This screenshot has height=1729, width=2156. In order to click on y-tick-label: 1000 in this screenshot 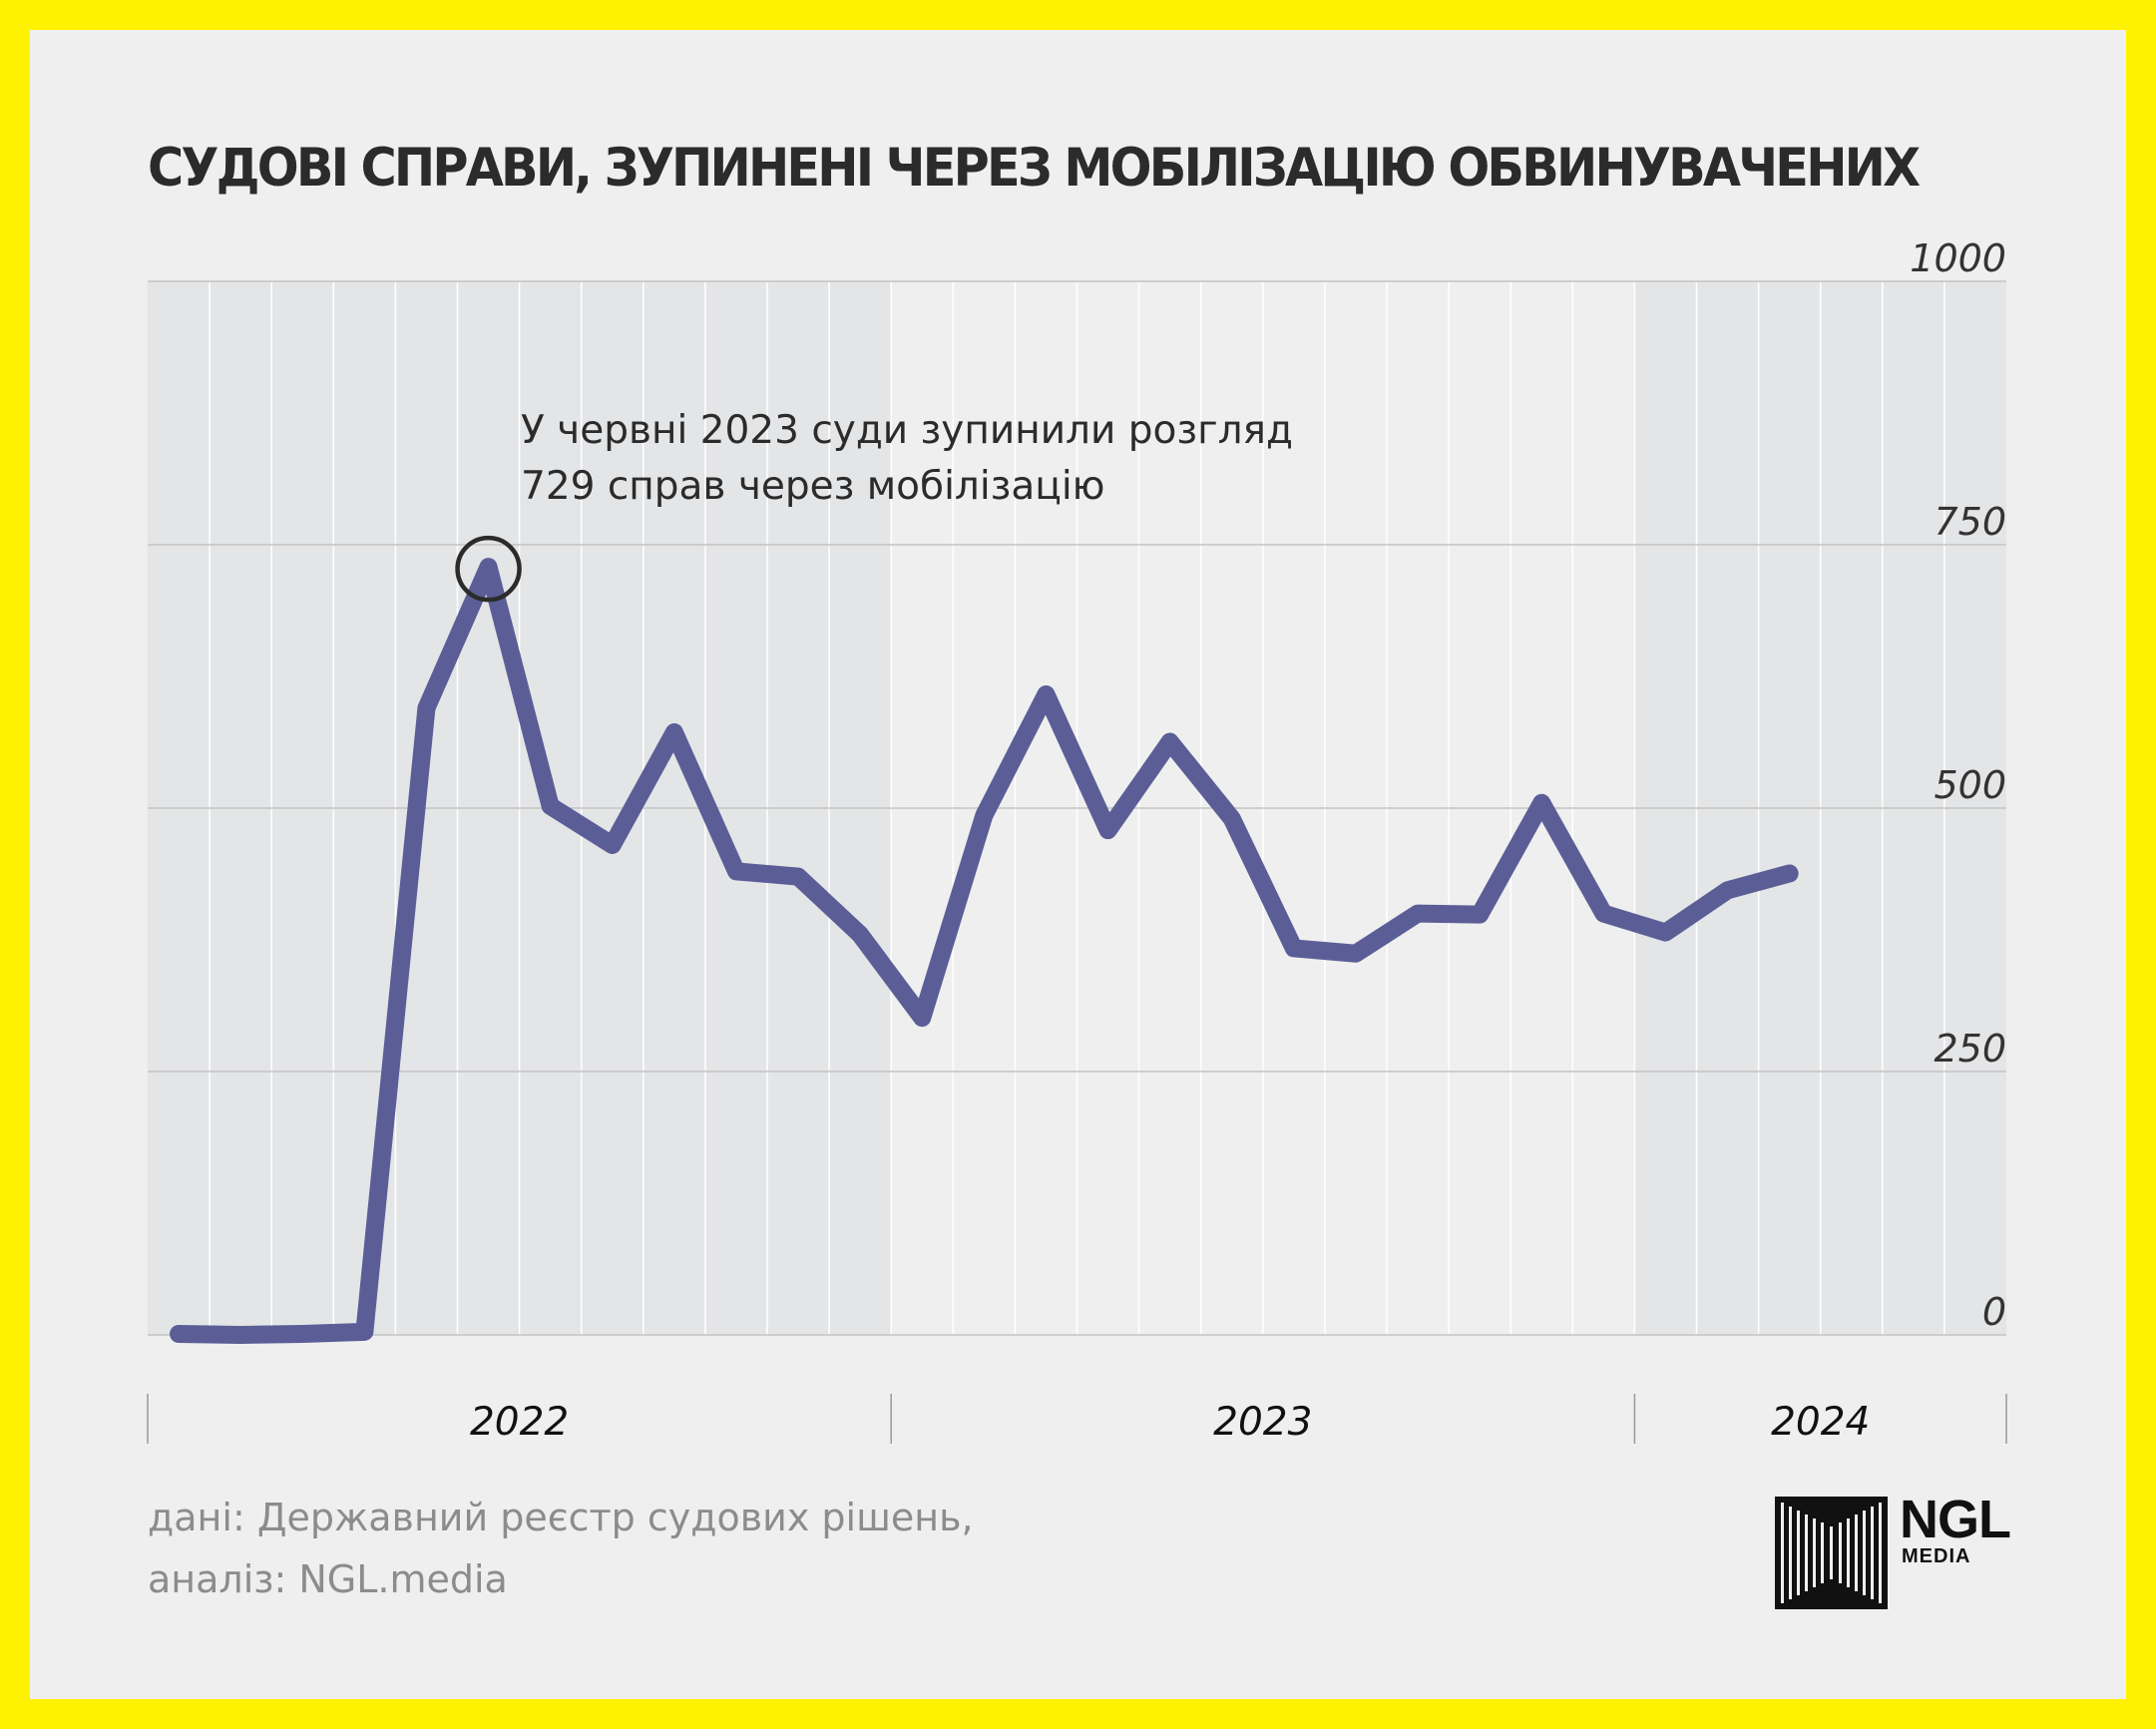, I will do `click(1958, 258)`.